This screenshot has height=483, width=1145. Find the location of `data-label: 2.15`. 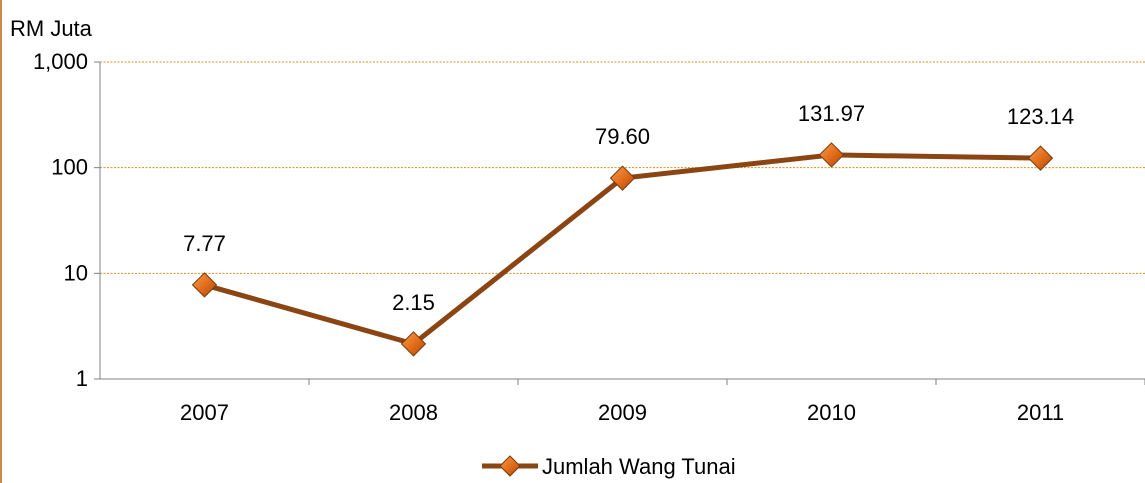

data-label: 2.15 is located at coordinates (413, 302).